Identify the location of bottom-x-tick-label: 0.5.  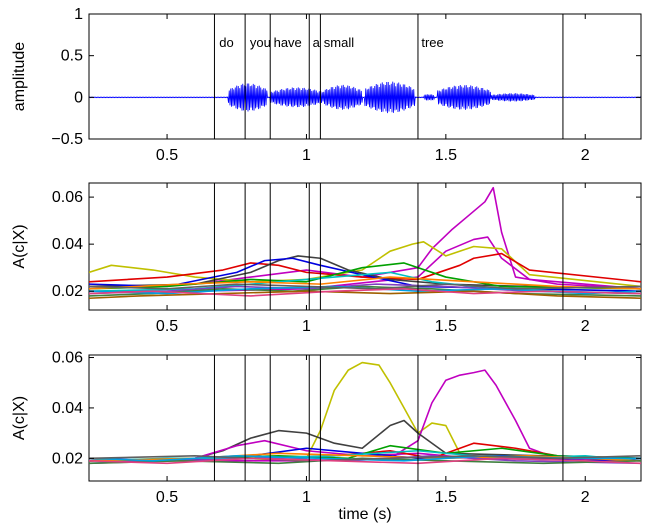
(167, 497).